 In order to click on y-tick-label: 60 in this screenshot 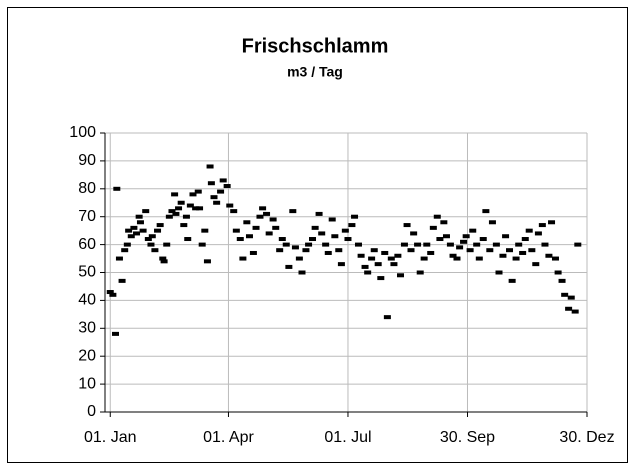, I will do `click(87, 244)`.